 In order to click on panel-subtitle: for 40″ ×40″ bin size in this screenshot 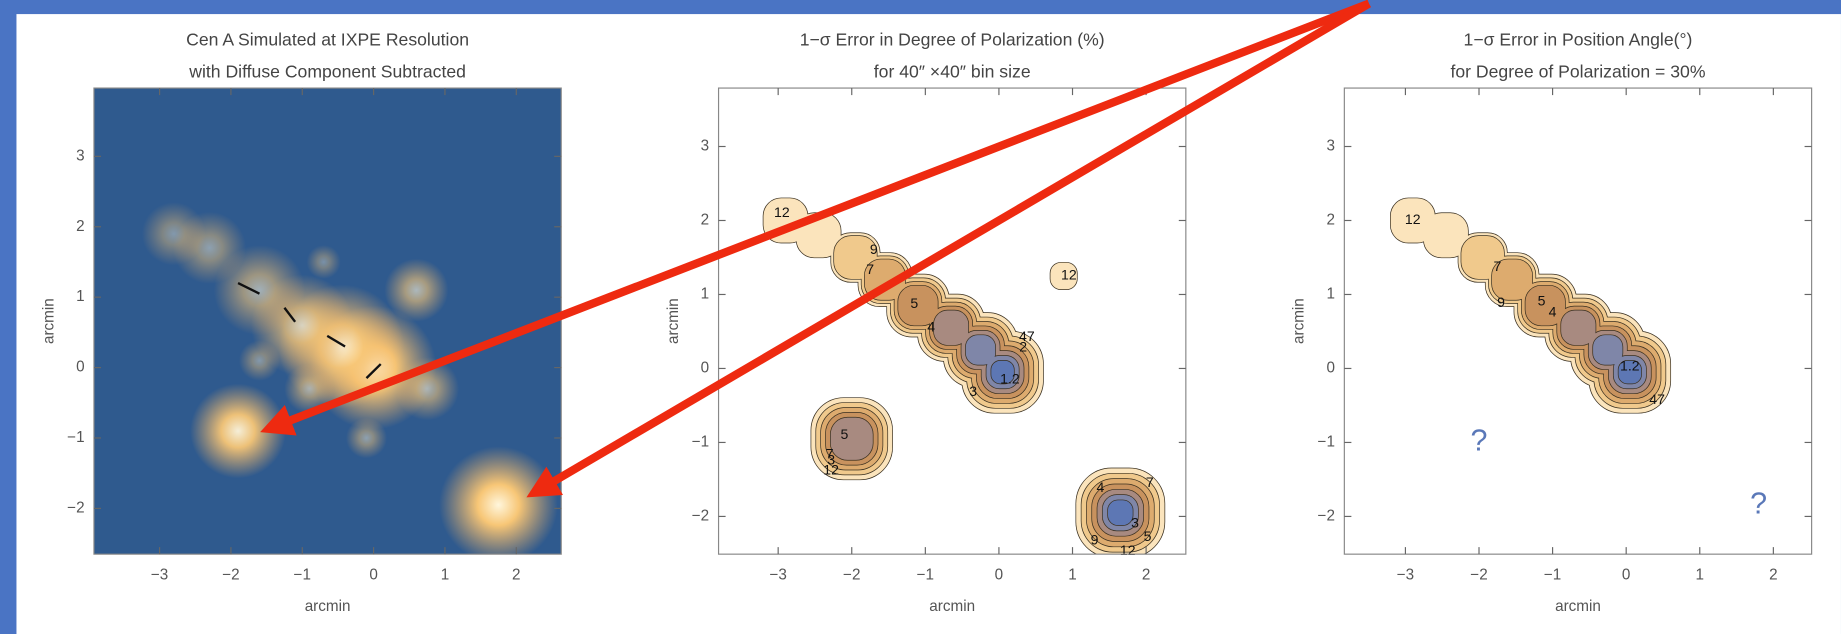, I will do `click(952, 71)`.